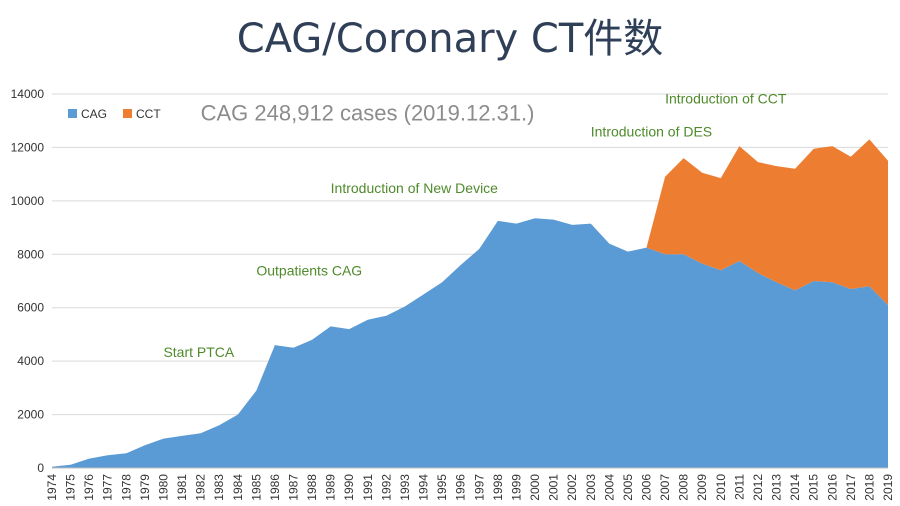 Image resolution: width=900 pixels, height=506 pixels. I want to click on y-tick-label: 12000, so click(28, 147).